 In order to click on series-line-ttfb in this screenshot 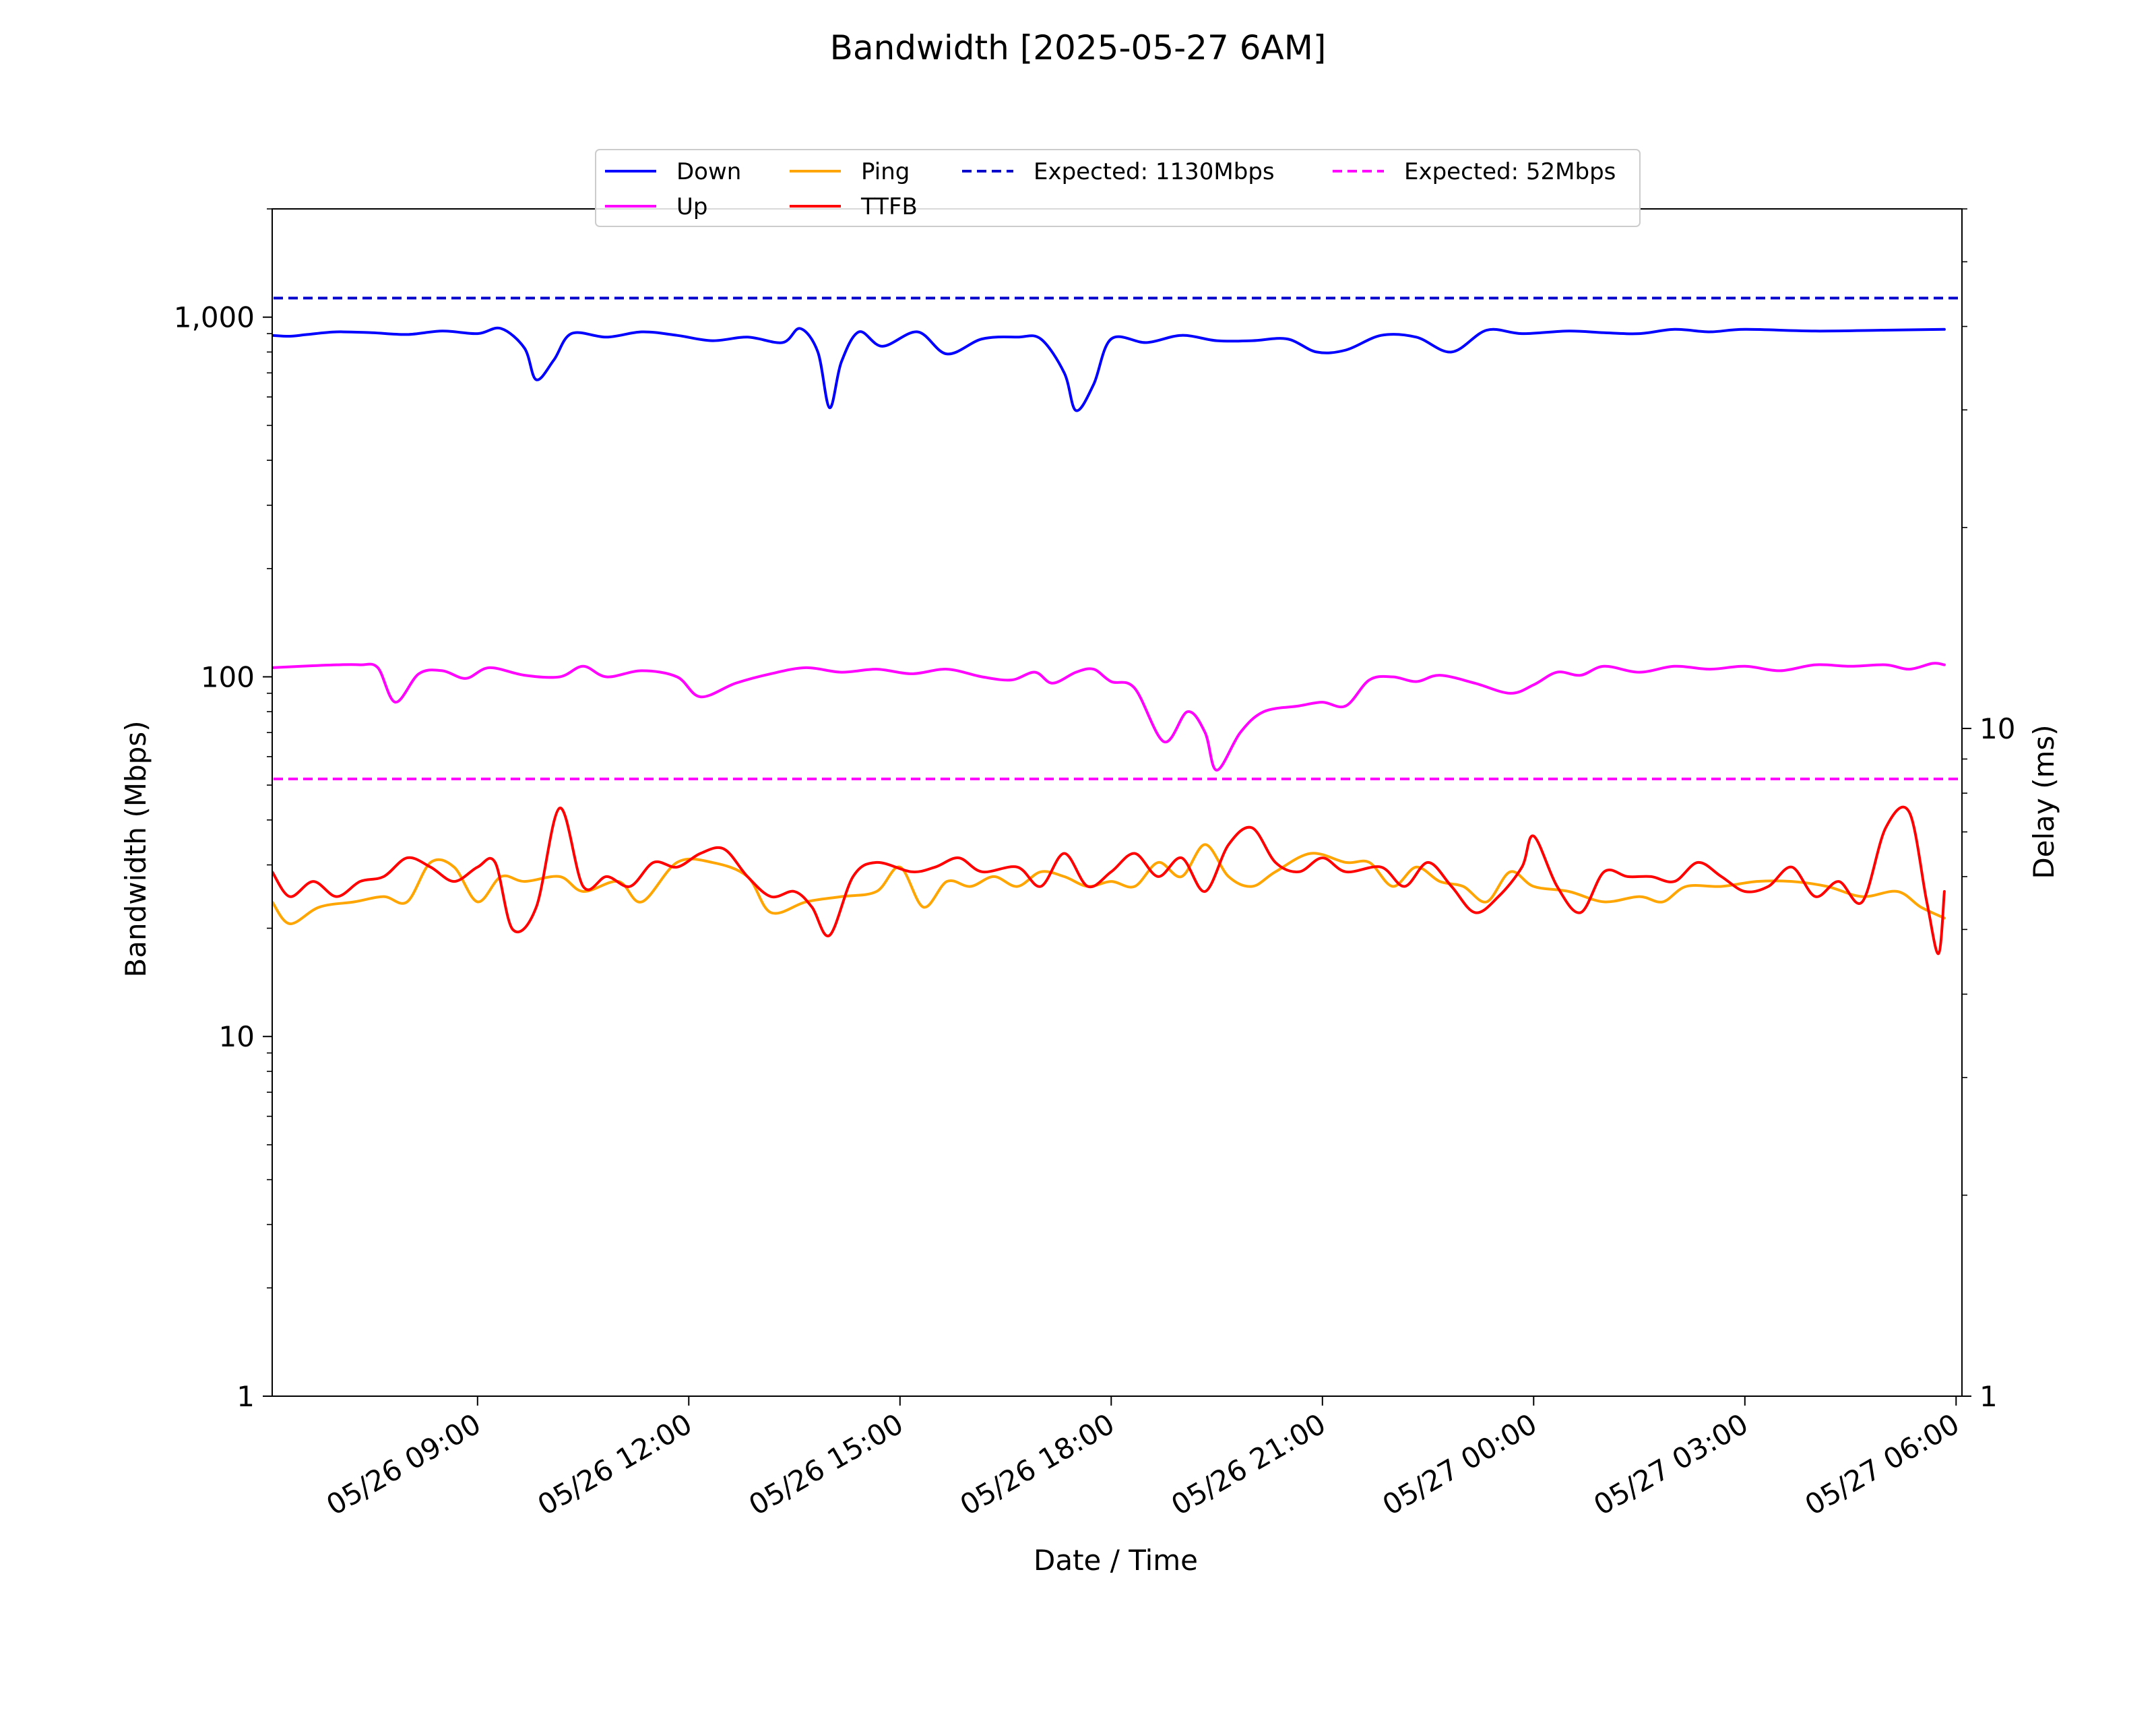, I will do `click(1109, 880)`.